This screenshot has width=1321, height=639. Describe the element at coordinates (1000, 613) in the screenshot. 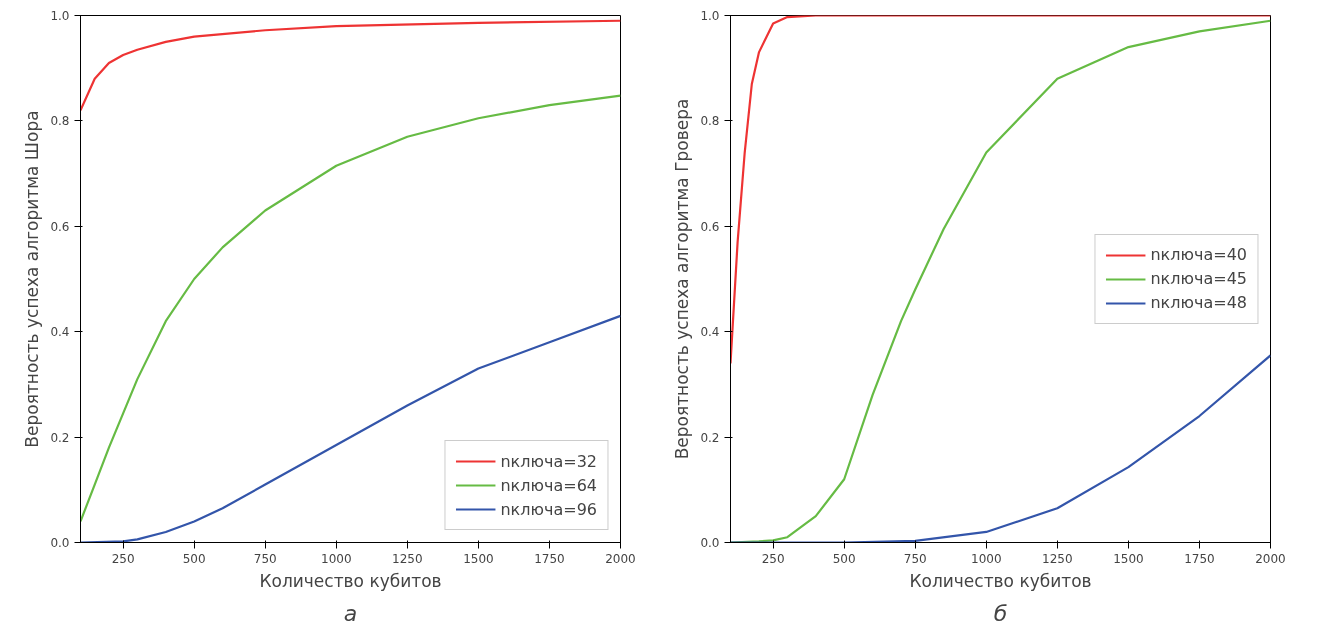

I see `text: б` at that location.